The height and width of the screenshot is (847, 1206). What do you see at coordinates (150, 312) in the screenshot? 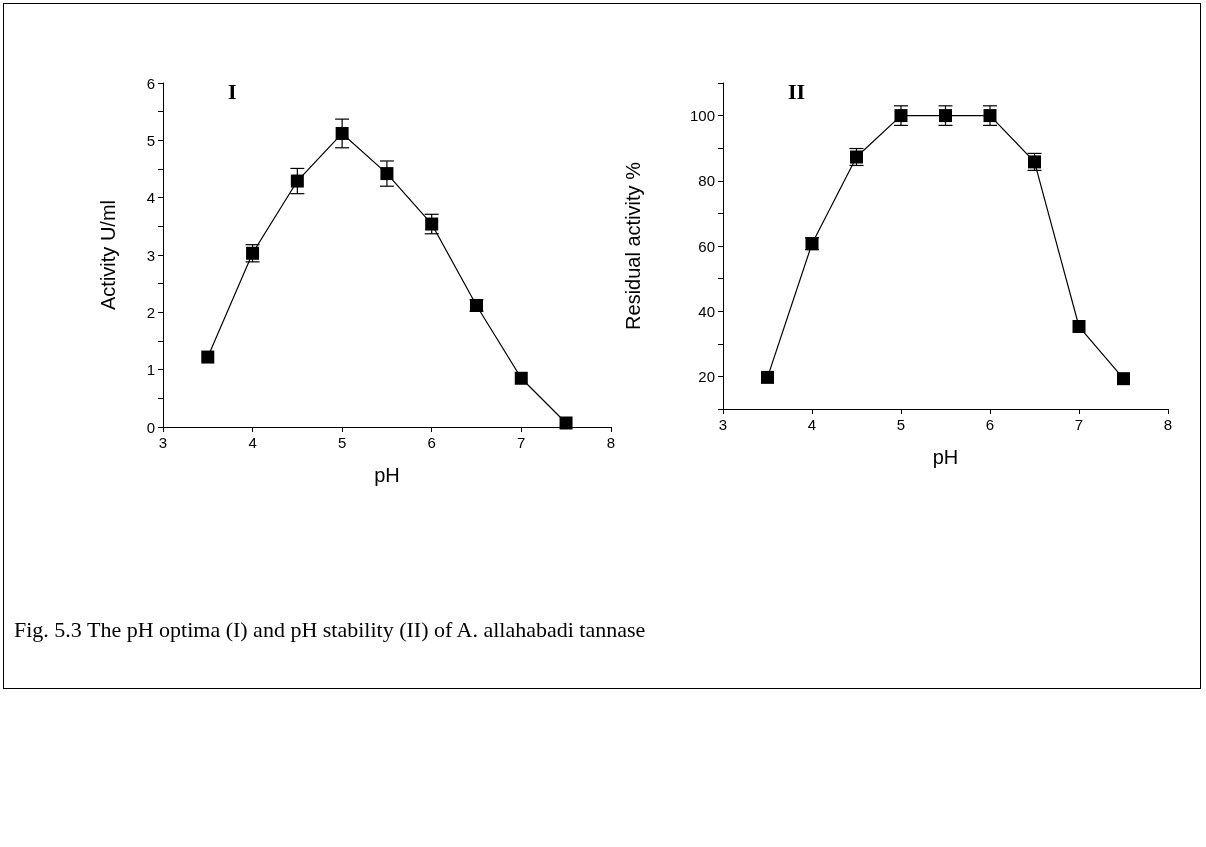
I see `y-tick-label: 2` at bounding box center [150, 312].